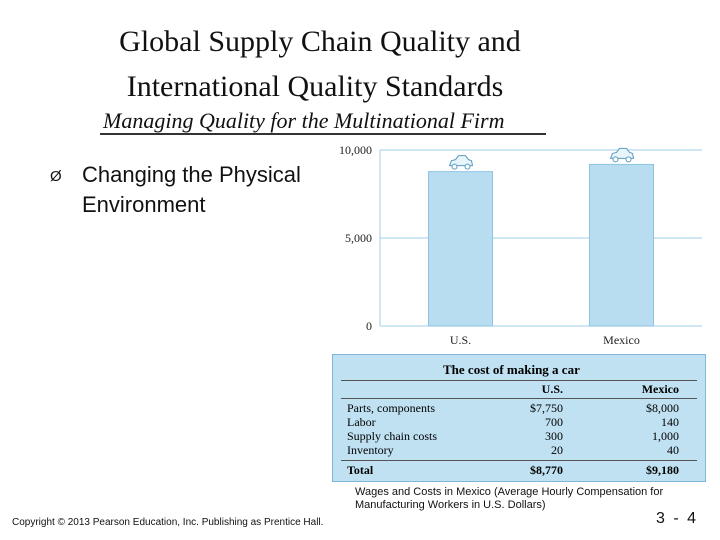 The height and width of the screenshot is (540, 720). What do you see at coordinates (660, 389) in the screenshot?
I see `table-header-mexico: Mexico` at bounding box center [660, 389].